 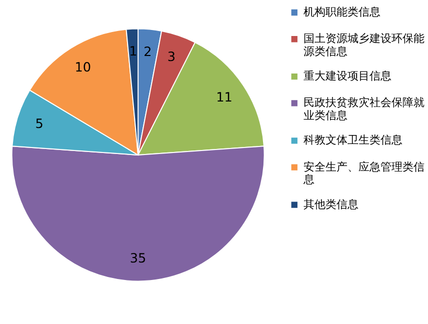 I want to click on legend-label: 科教文体卫生类信息, so click(x=353, y=140).